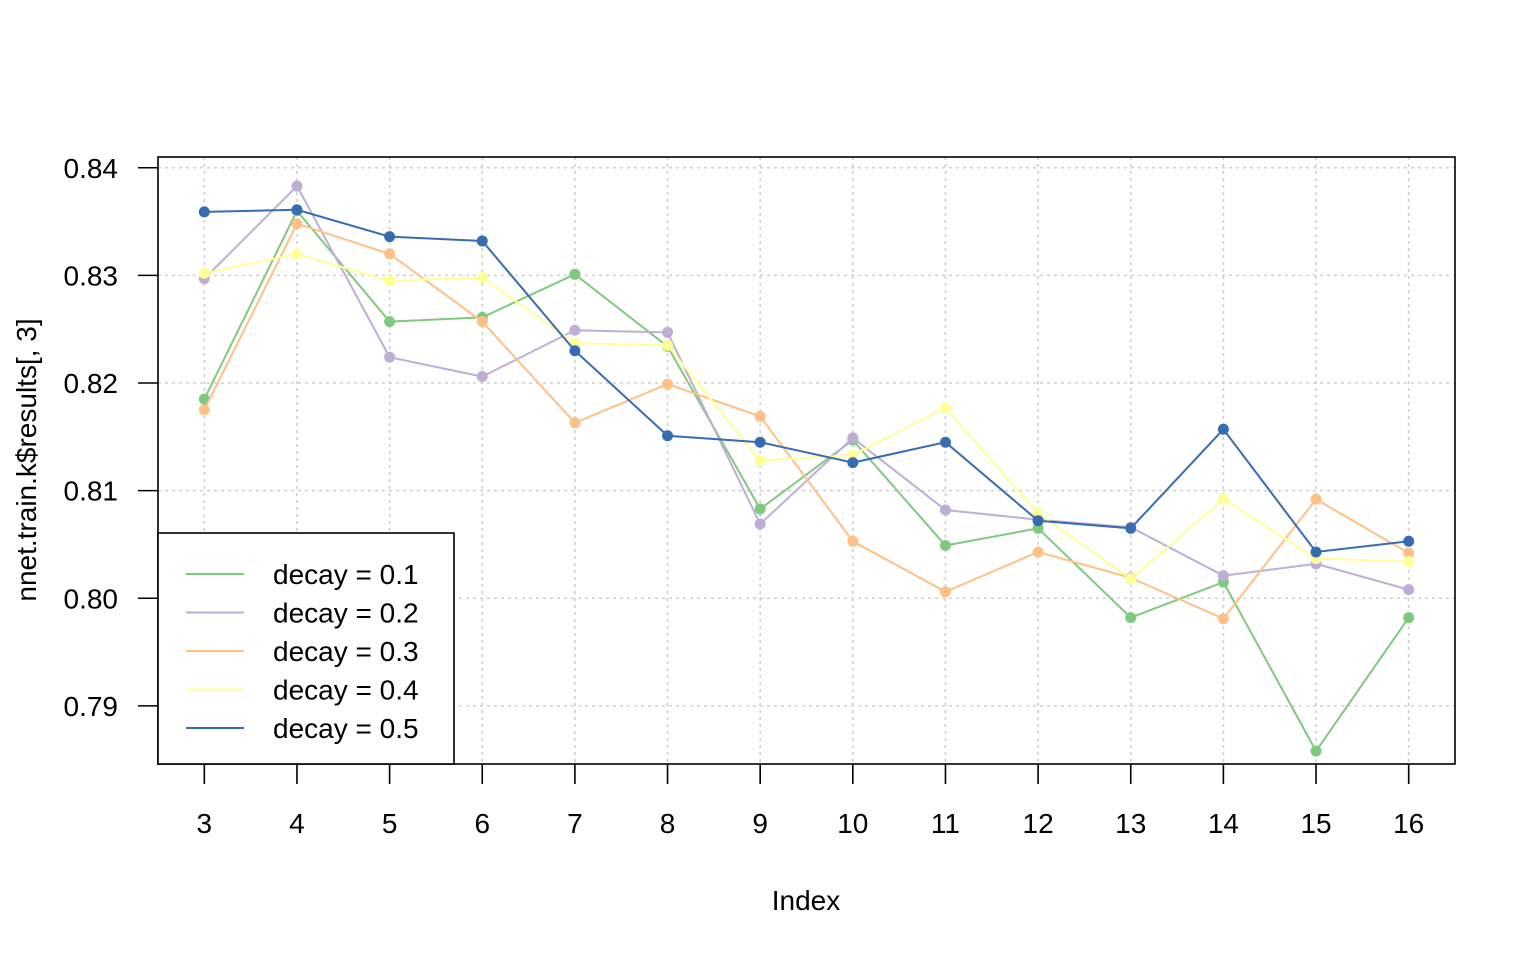 This screenshot has width=1536, height=960. Describe the element at coordinates (1315, 823) in the screenshot. I see `x-tick-label: 15` at that location.